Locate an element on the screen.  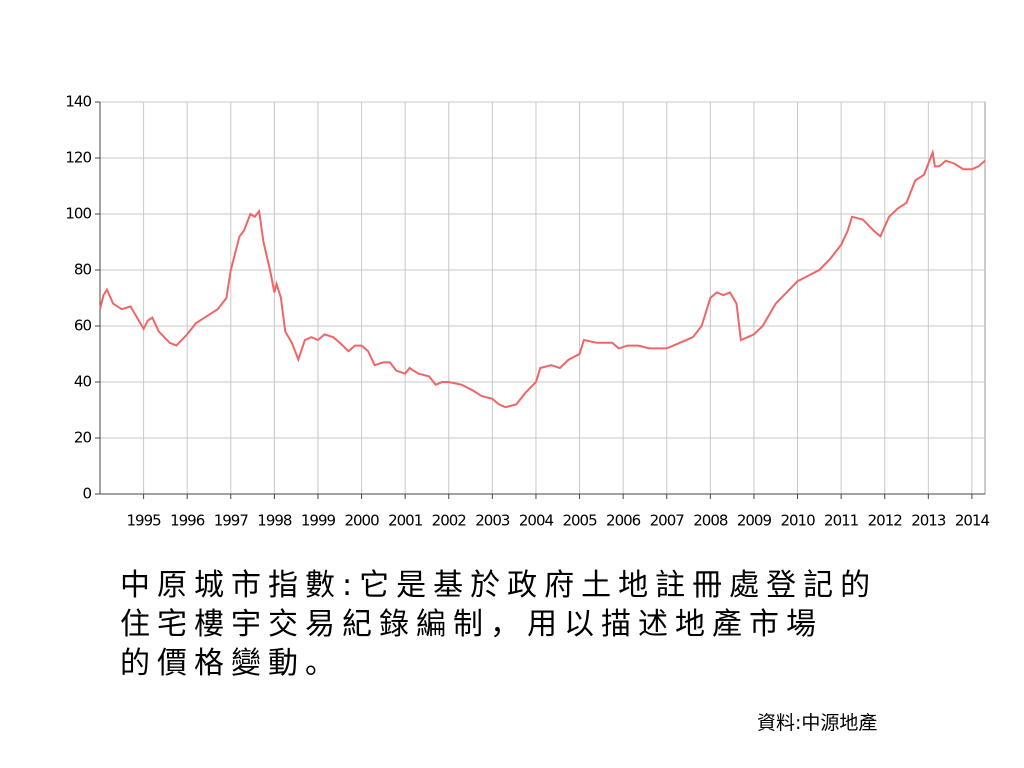
x-tick-label: 2000 is located at coordinates (361, 521).